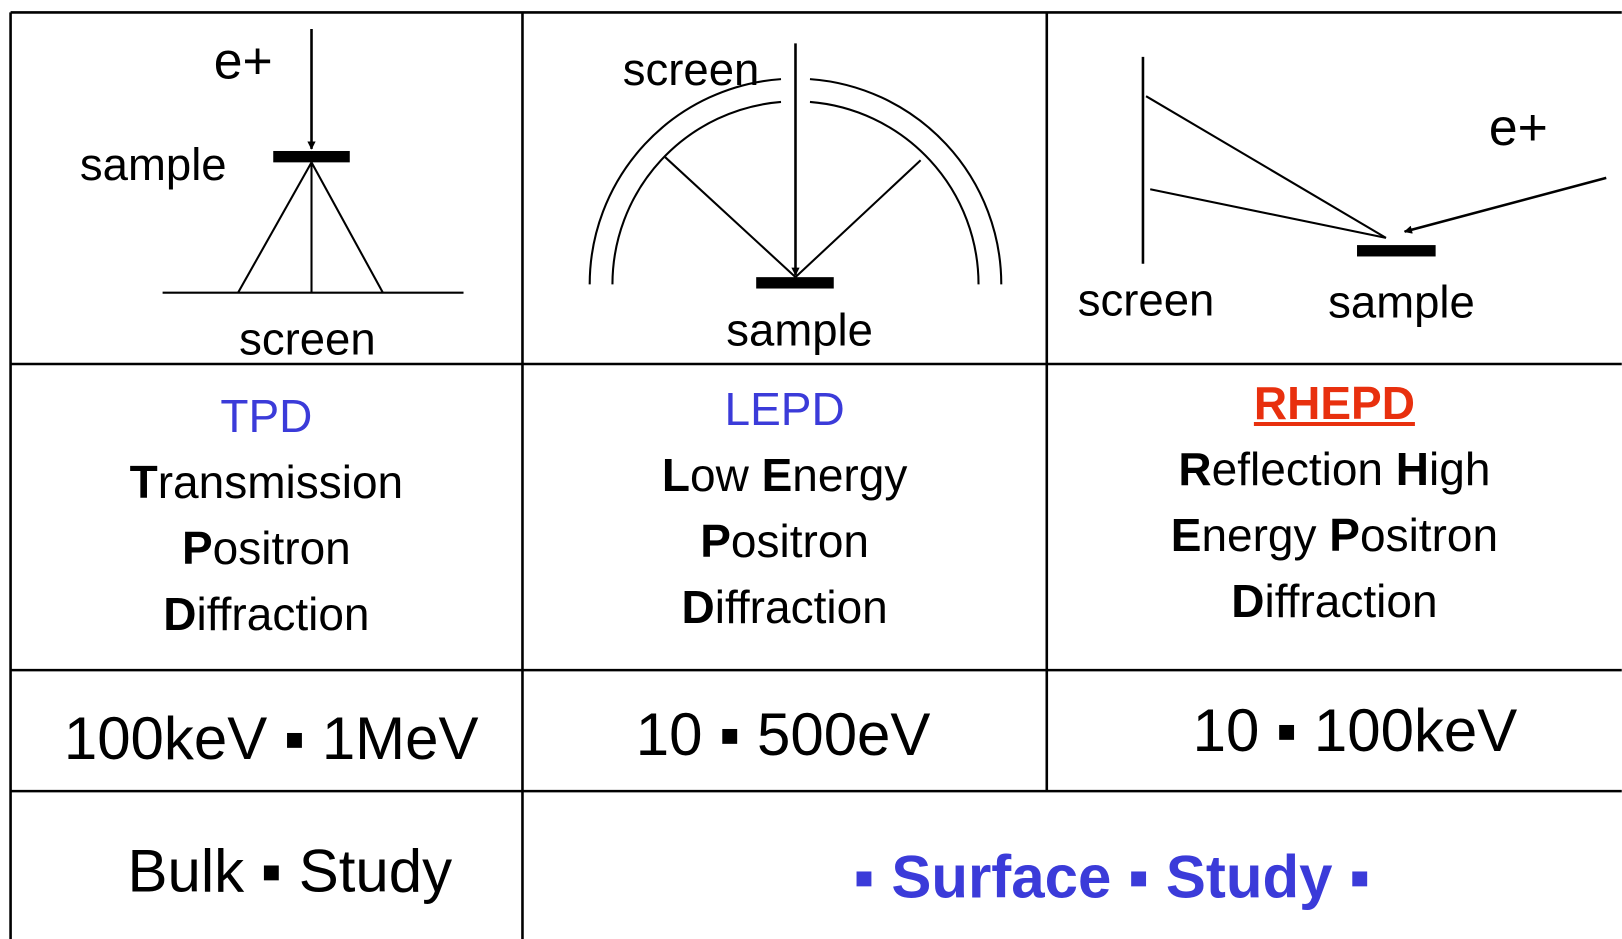 The image size is (1622, 939). What do you see at coordinates (748, 873) in the screenshot?
I see `study-row: Bulk ▪ Study ▪ Surface ▪ Study ▪` at bounding box center [748, 873].